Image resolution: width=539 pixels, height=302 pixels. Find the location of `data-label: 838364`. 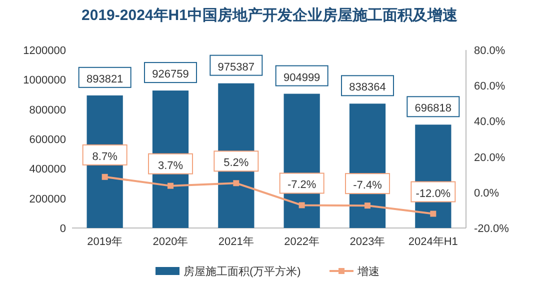

data-label: 838364 is located at coordinates (367, 88).